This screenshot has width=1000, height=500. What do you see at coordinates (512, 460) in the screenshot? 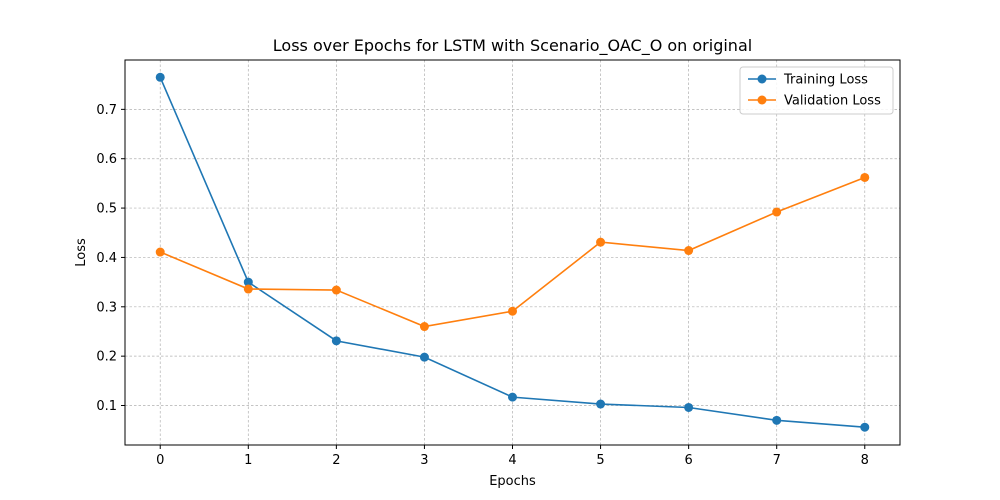
I see `x-tick-label: 4` at bounding box center [512, 460].